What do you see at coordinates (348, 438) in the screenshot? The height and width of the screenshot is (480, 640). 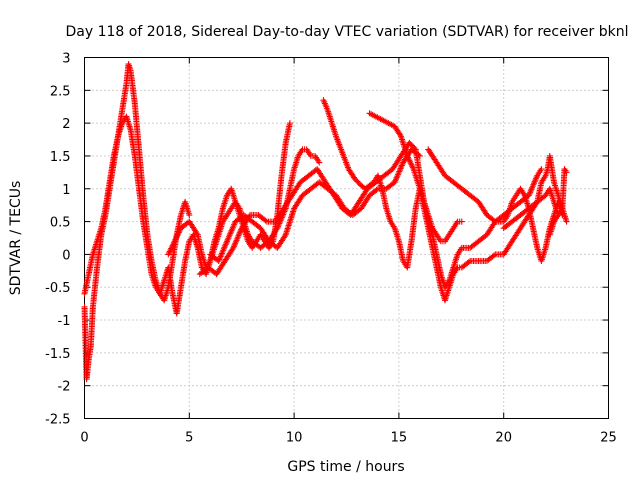 I see `x-tick-labels: 0 5 10 15 20 25` at bounding box center [348, 438].